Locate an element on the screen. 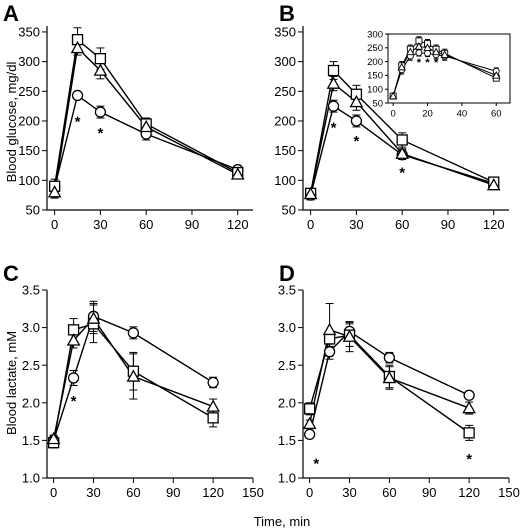 The image size is (520, 529). panel-a-letter: A is located at coordinates (11, 13).